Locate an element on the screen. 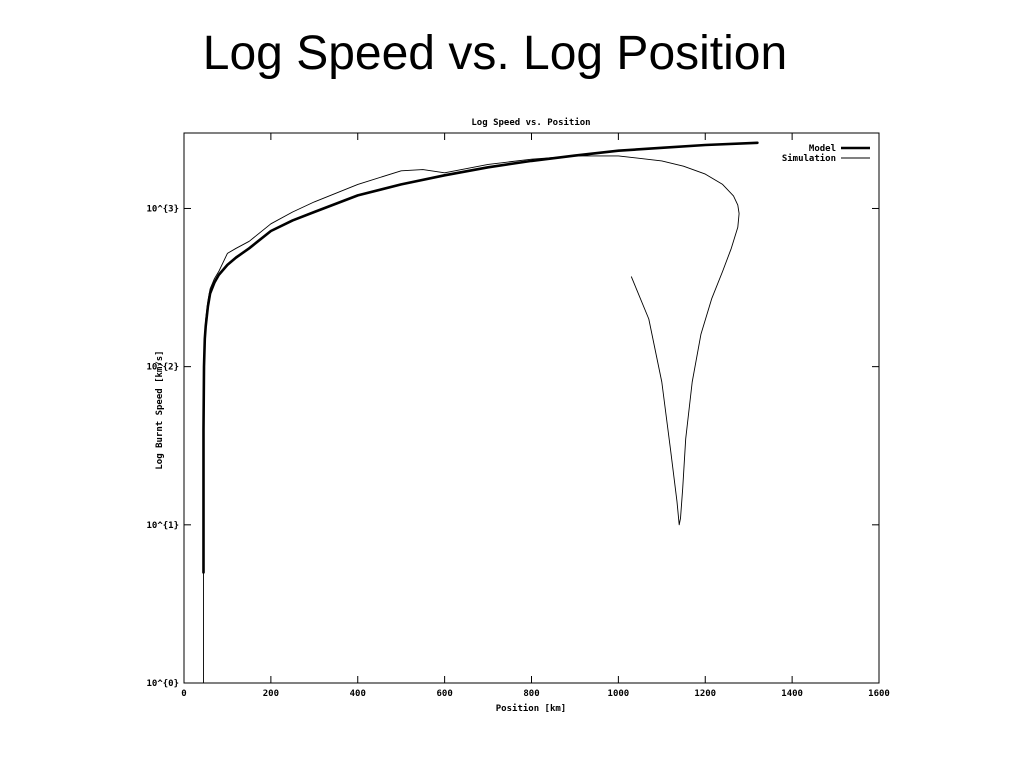 The height and width of the screenshot is (768, 1024). x-tick-label: 400 is located at coordinates (358, 694).